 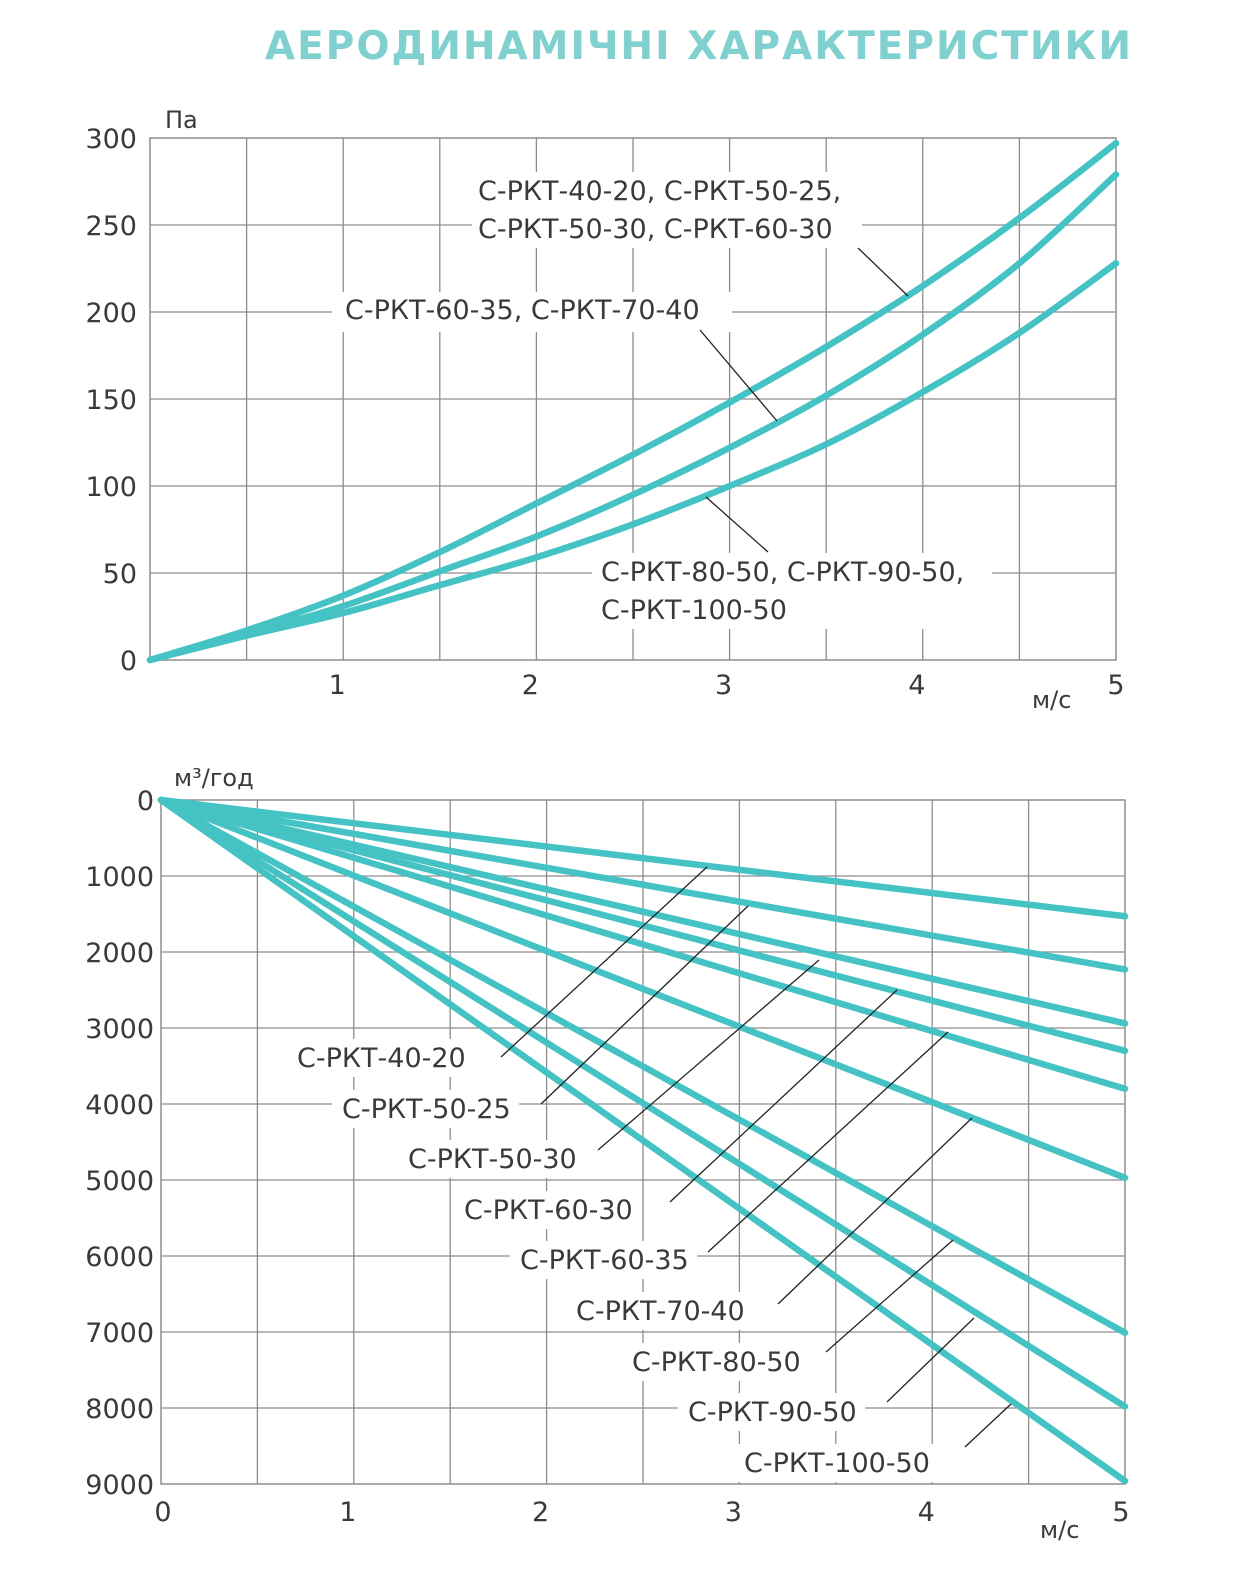 I want to click on series-label: С-РКТ-60-30, so click(x=548, y=1210).